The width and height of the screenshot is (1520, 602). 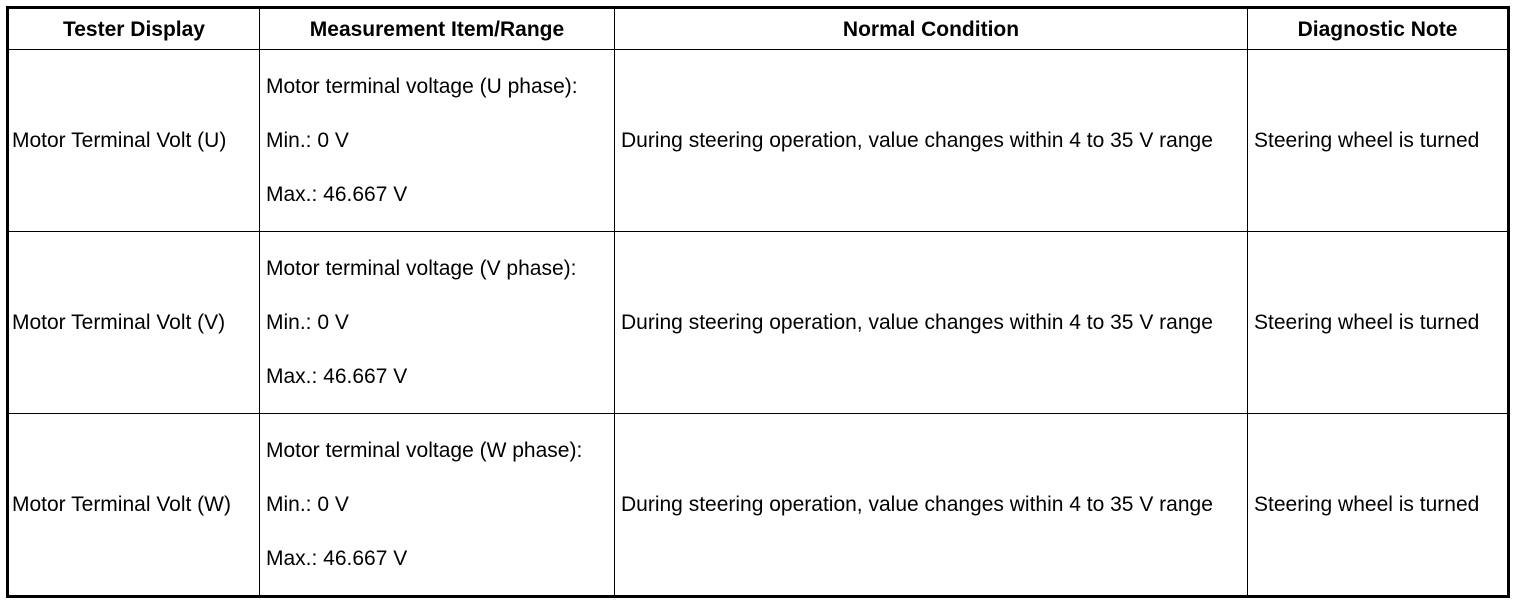 I want to click on header-measurement-item: Measurement Item/Range, so click(x=437, y=28).